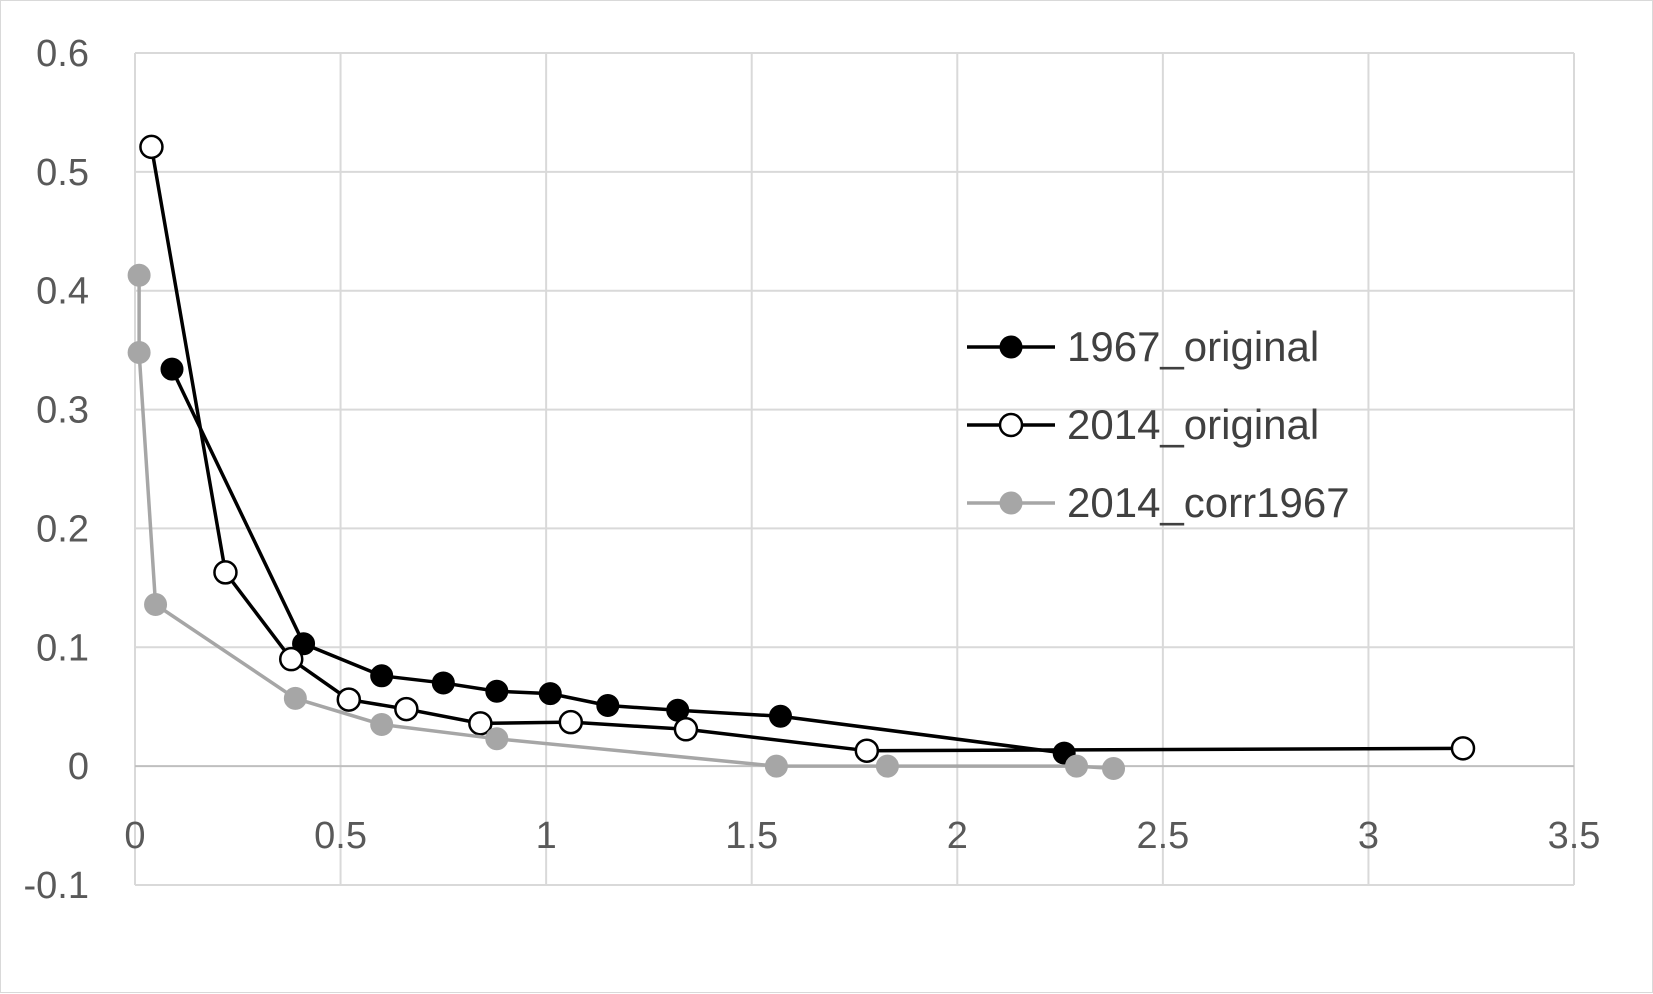 This screenshot has width=1653, height=994. Describe the element at coordinates (1368, 836) in the screenshot. I see `x-tick-label: 3` at that location.